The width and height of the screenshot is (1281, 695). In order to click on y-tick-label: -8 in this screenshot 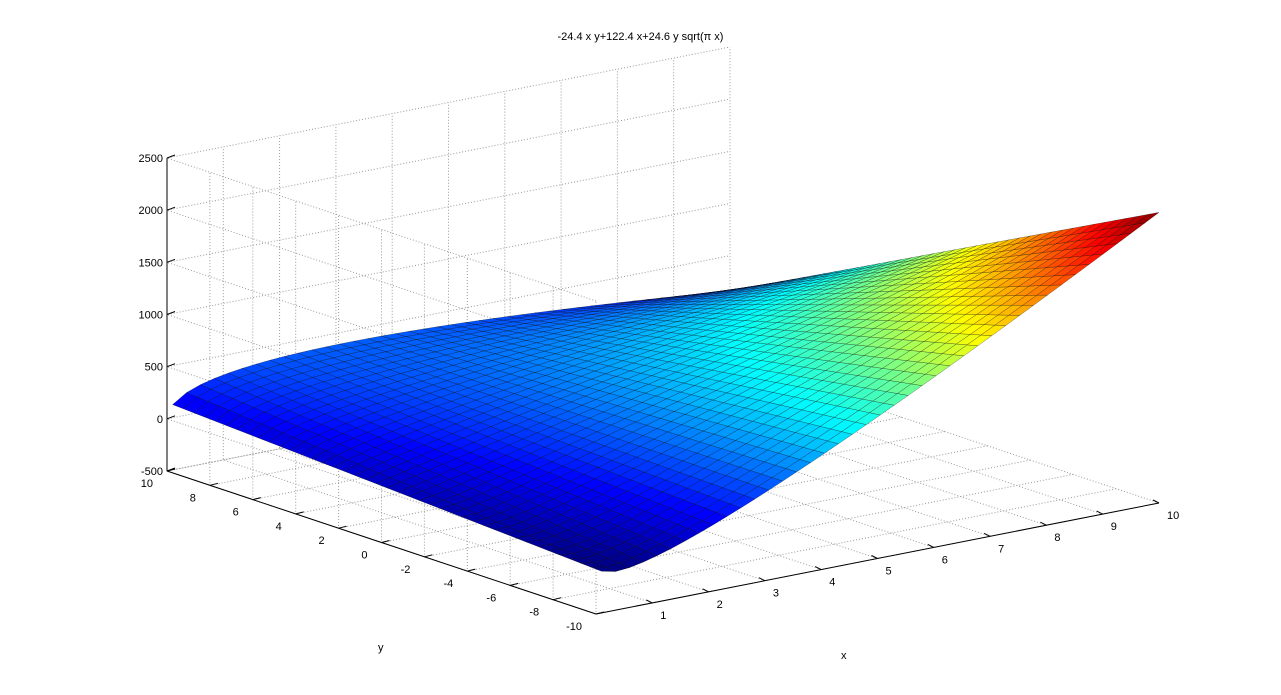, I will do `click(534, 613)`.